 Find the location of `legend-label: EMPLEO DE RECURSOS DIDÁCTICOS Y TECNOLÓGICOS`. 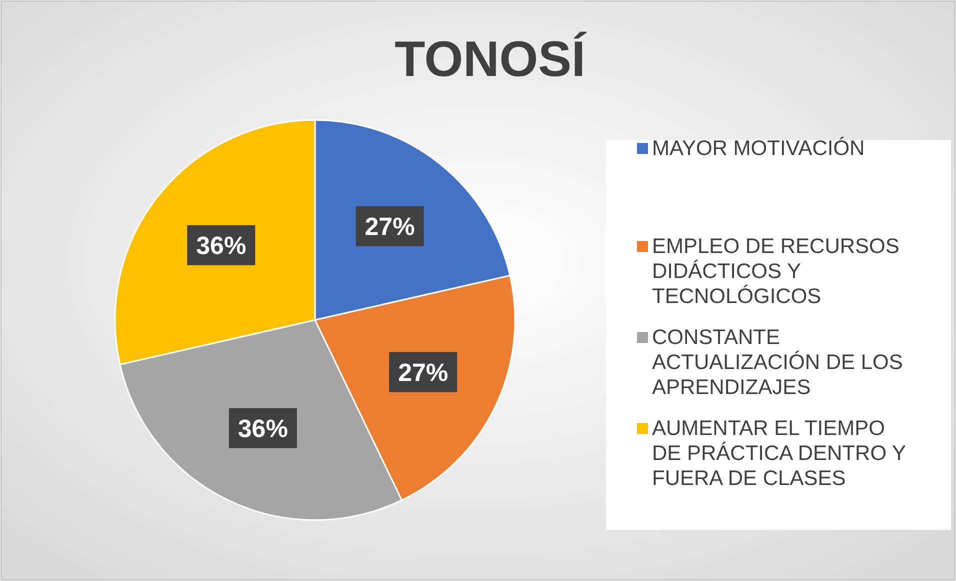

legend-label: EMPLEO DE RECURSOS DIDÁCTICOS Y TECNOLÓGICOS is located at coordinates (776, 271).